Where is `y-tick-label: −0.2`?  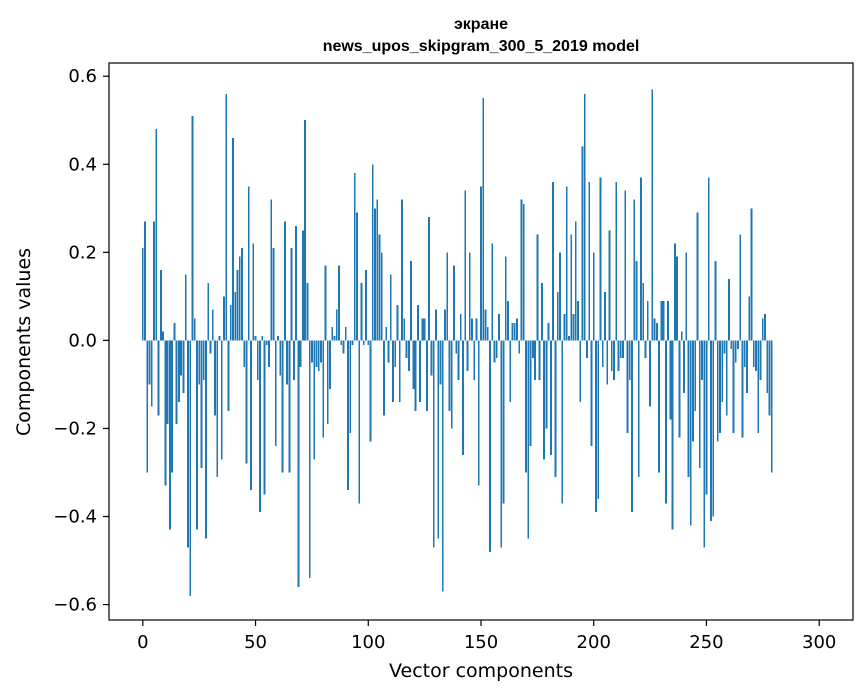
y-tick-label: −0.2 is located at coordinates (75, 428).